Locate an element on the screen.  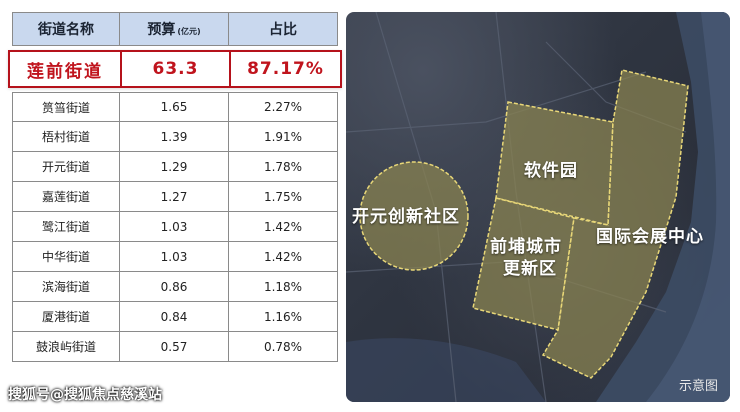
highlight-row: 莲前街道 63.3 87.17% is located at coordinates (175, 69).